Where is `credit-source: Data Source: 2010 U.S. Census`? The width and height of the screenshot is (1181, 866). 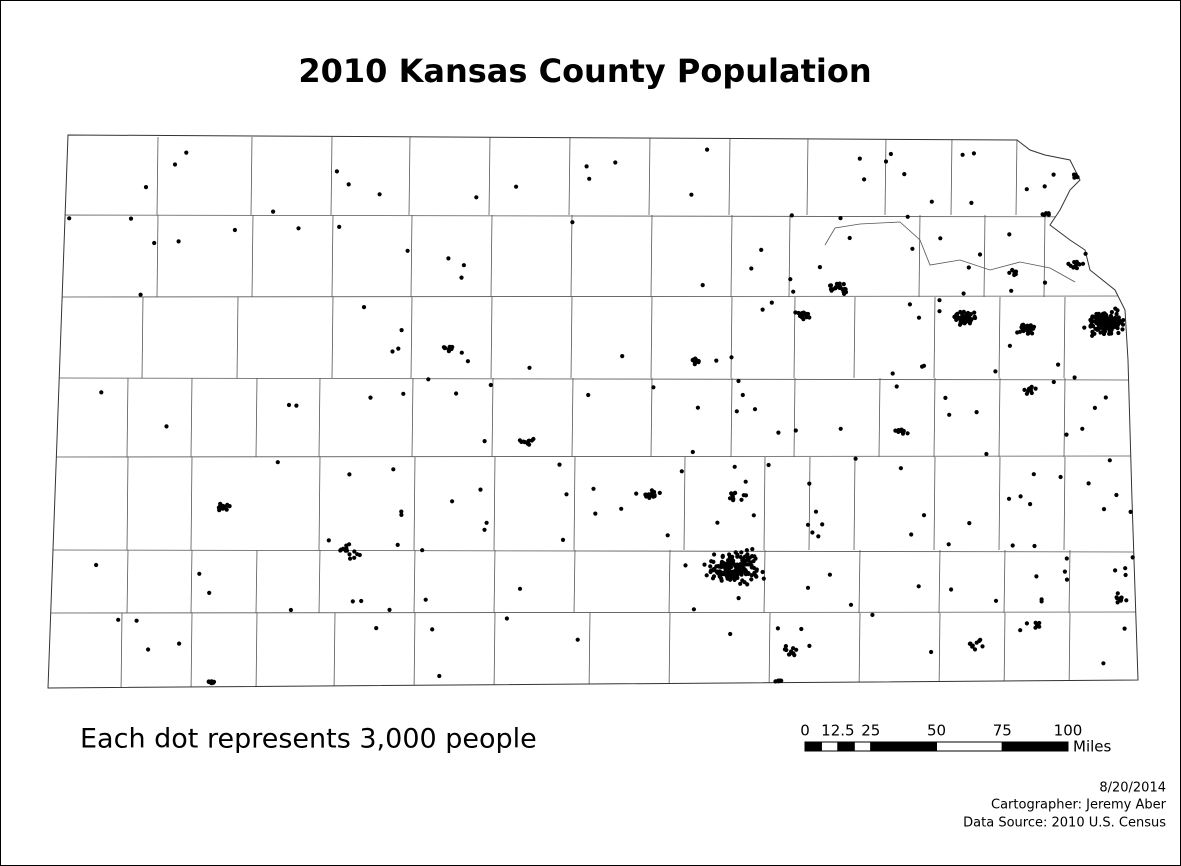
credit-source: Data Source: 2010 U.S. Census is located at coordinates (1064, 823).